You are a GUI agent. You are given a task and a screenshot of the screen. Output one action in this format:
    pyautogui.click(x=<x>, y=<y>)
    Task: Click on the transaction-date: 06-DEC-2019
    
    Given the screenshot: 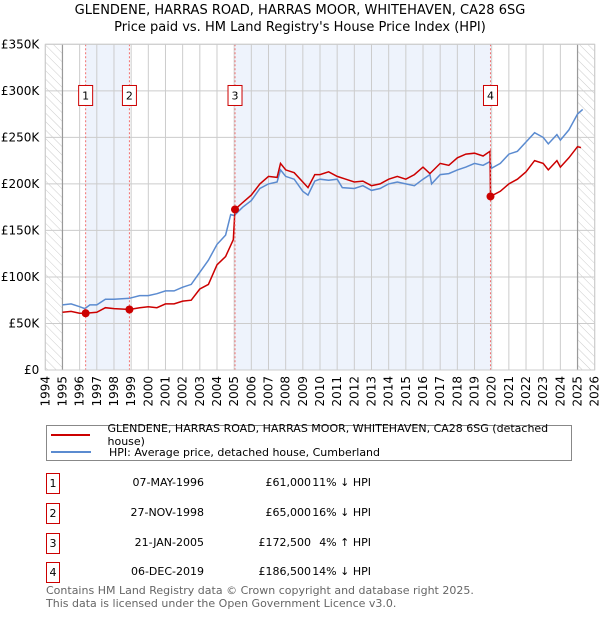 What is the action you would take?
    pyautogui.click(x=167, y=571)
    